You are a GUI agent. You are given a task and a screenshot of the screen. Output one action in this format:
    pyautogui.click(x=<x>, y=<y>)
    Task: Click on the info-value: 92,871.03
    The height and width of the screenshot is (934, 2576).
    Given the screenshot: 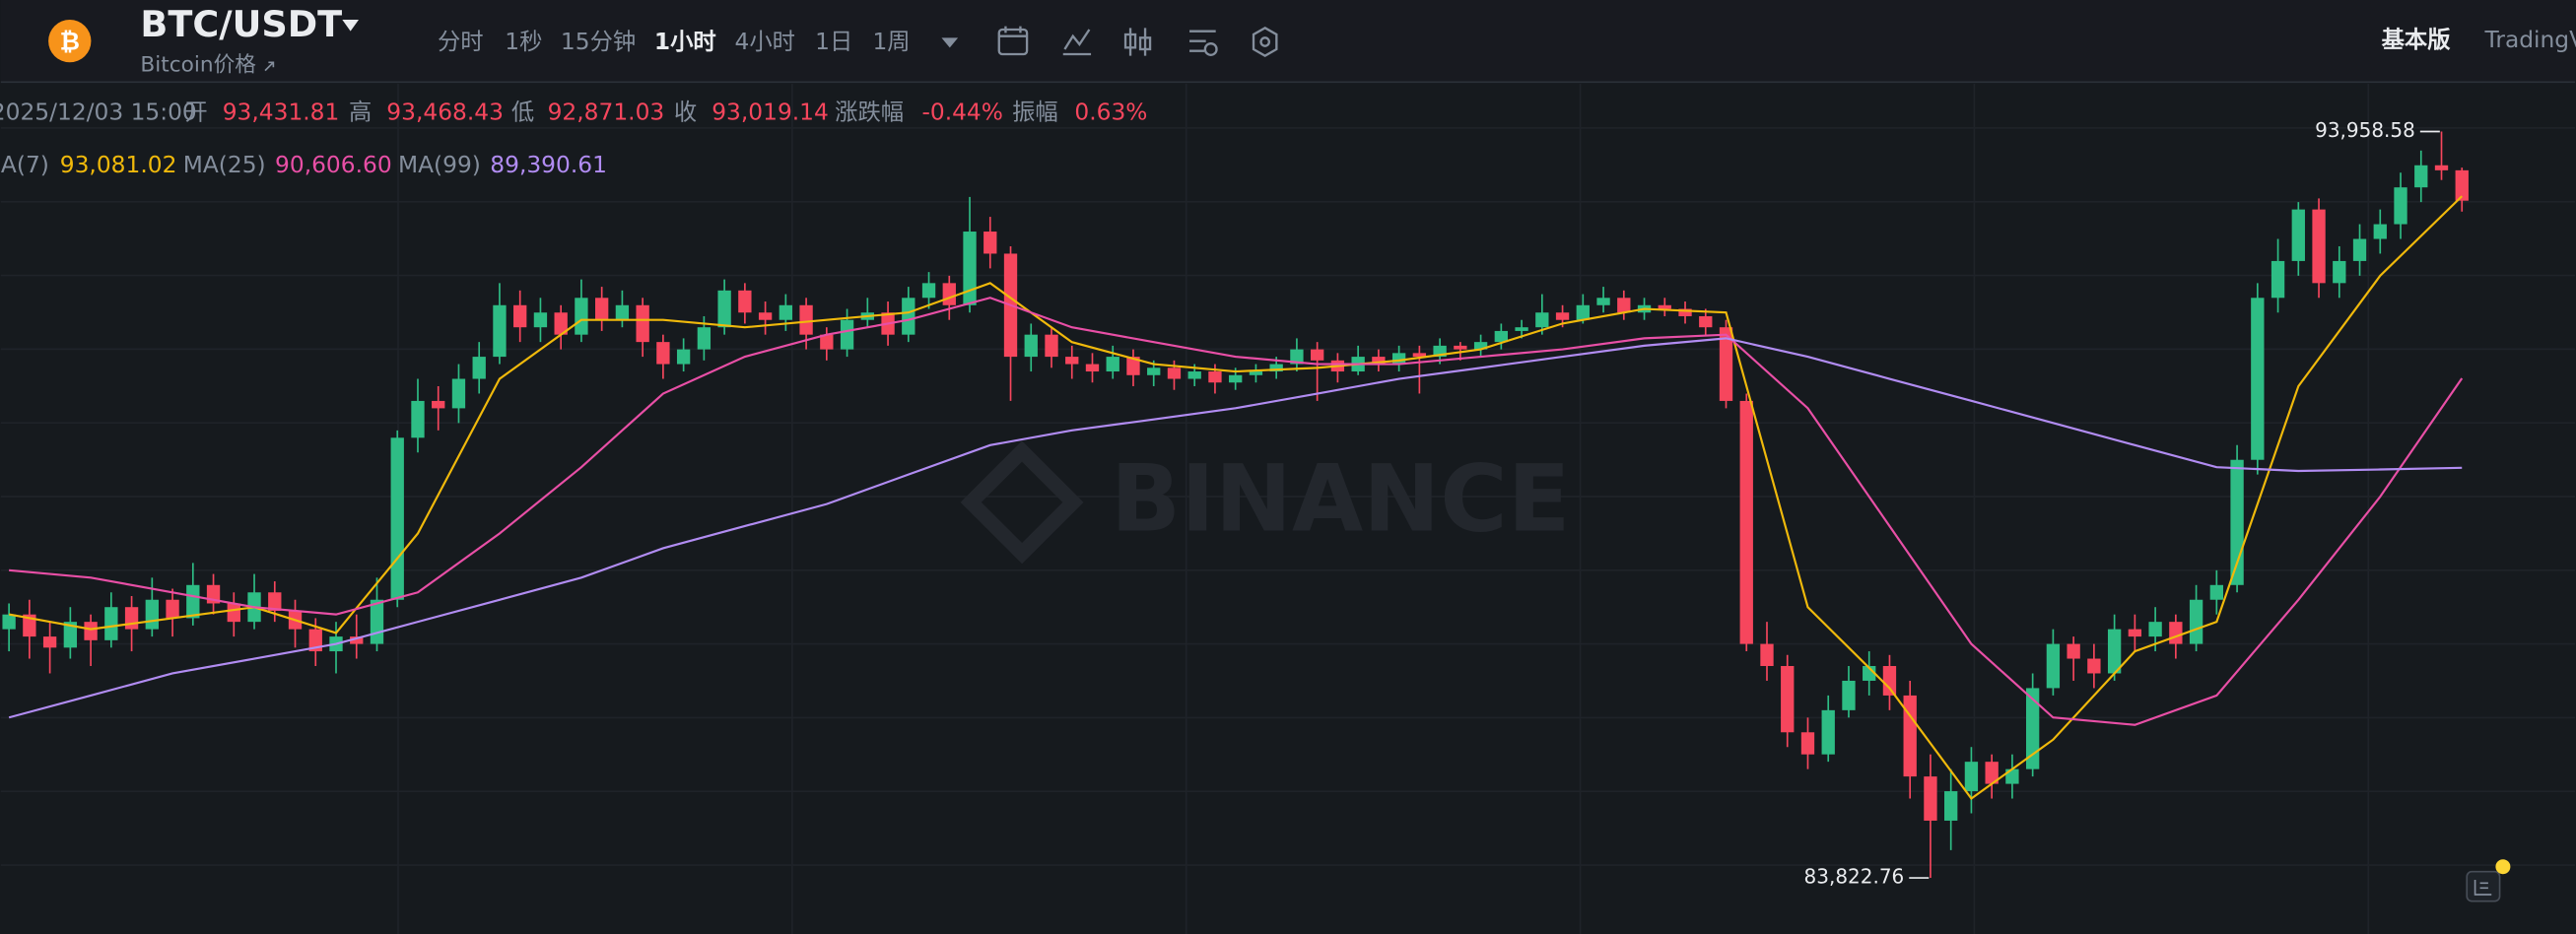 What is the action you would take?
    pyautogui.click(x=606, y=112)
    